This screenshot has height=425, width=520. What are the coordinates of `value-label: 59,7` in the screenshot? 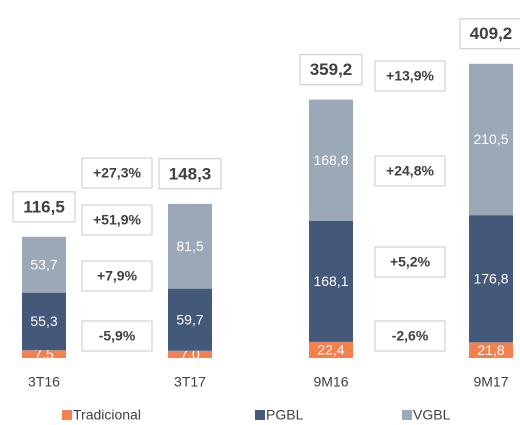 It's located at (189, 319).